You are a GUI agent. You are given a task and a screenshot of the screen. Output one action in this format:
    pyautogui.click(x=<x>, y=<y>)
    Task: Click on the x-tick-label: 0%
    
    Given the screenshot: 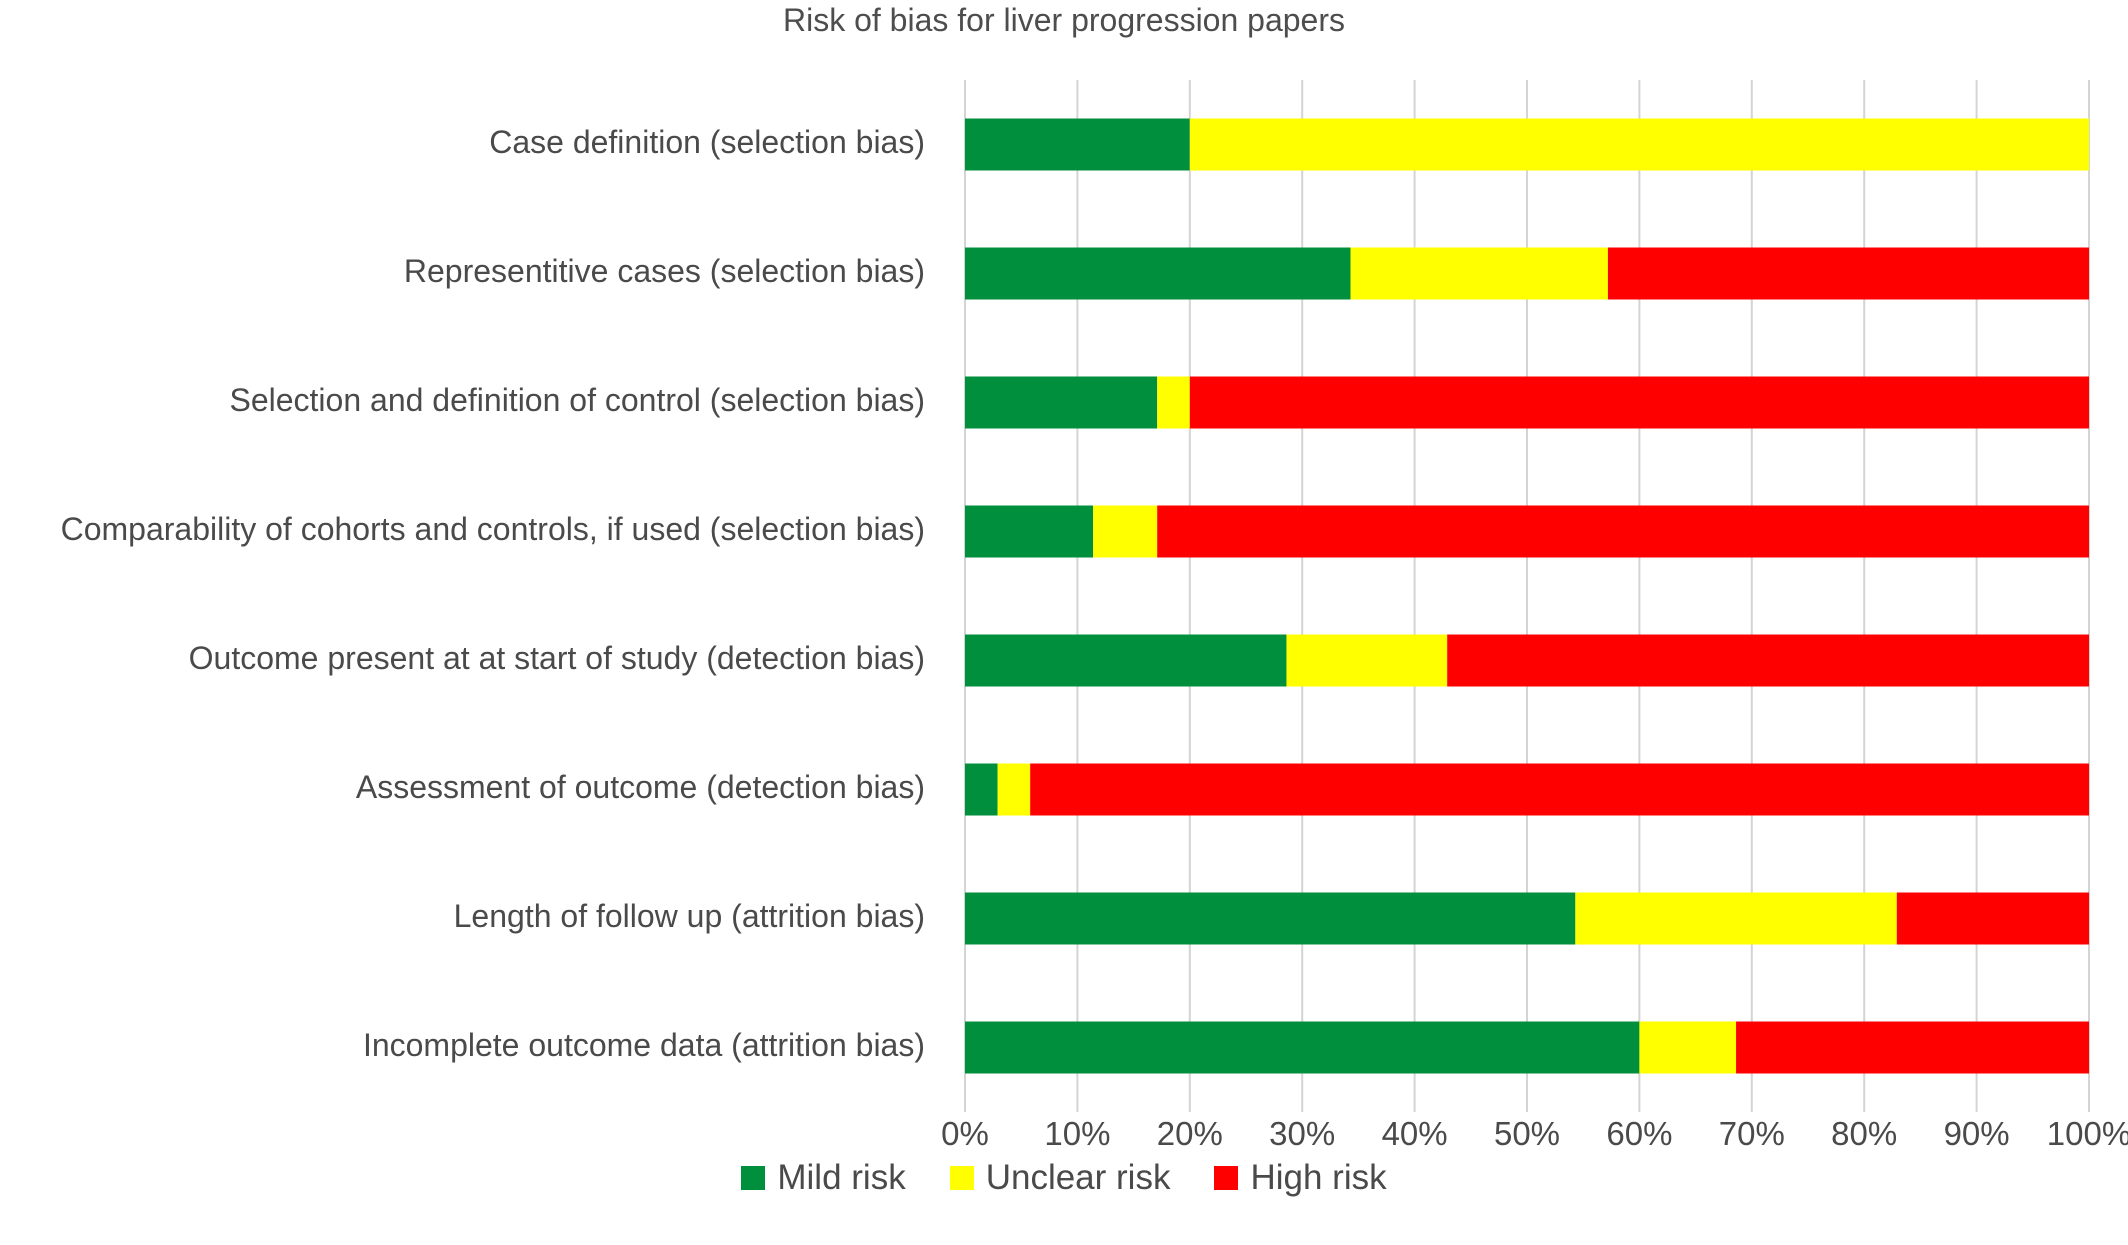 What is the action you would take?
    pyautogui.click(x=965, y=1132)
    